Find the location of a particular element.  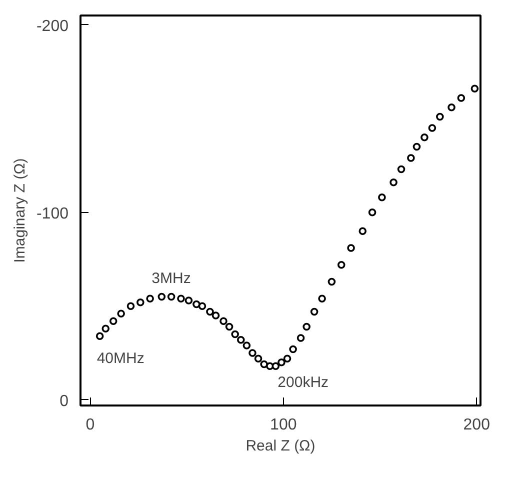

y-tick-label: -100 is located at coordinates (52, 213).